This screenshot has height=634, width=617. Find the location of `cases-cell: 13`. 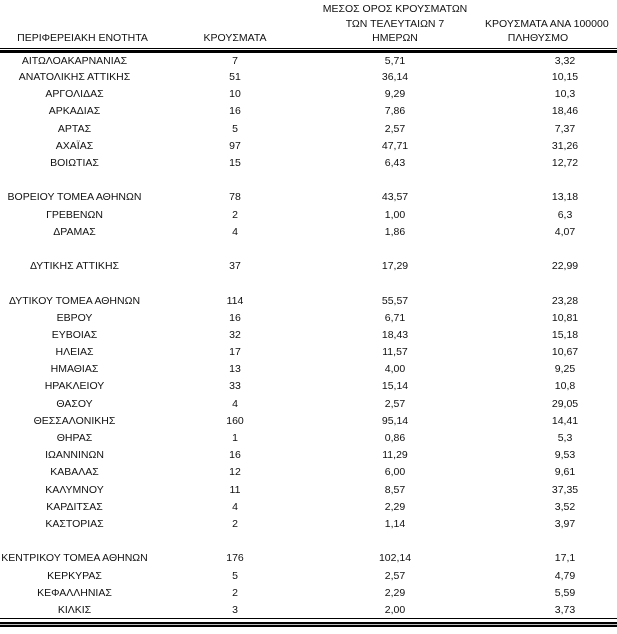

cases-cell: 13 is located at coordinates (235, 369).